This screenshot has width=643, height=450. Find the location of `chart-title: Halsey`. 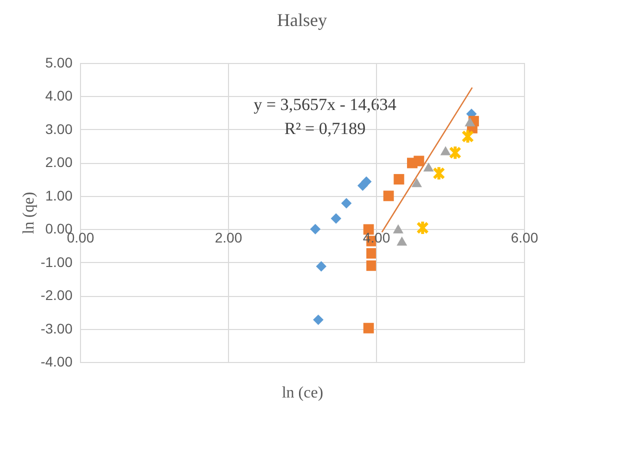

chart-title: Halsey is located at coordinates (302, 20).